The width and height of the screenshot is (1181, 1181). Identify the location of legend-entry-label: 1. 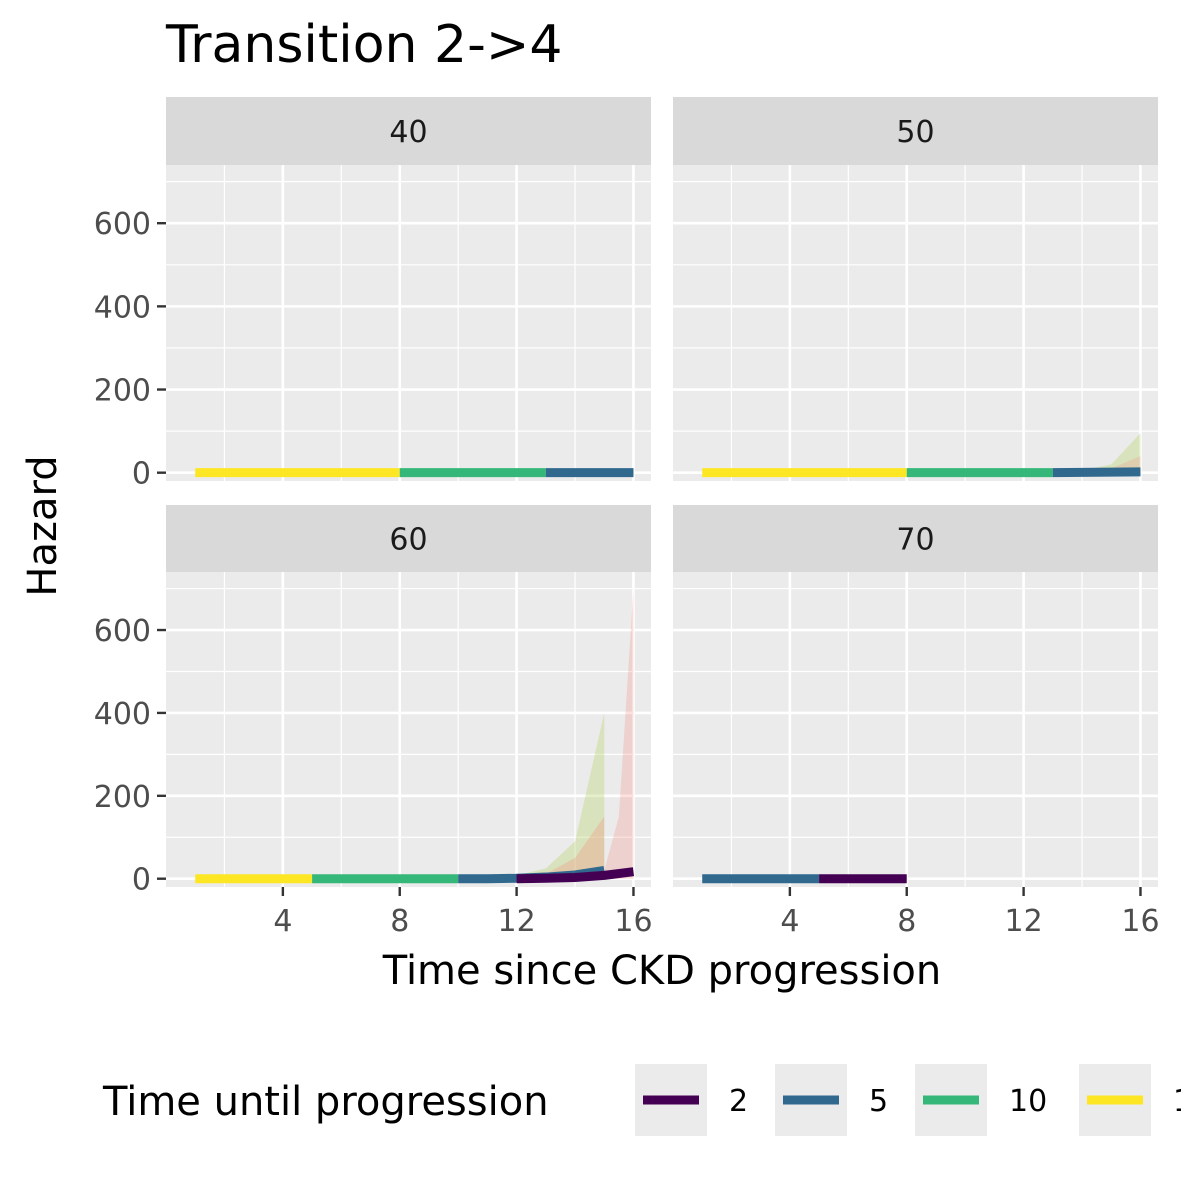
(1177, 1101).